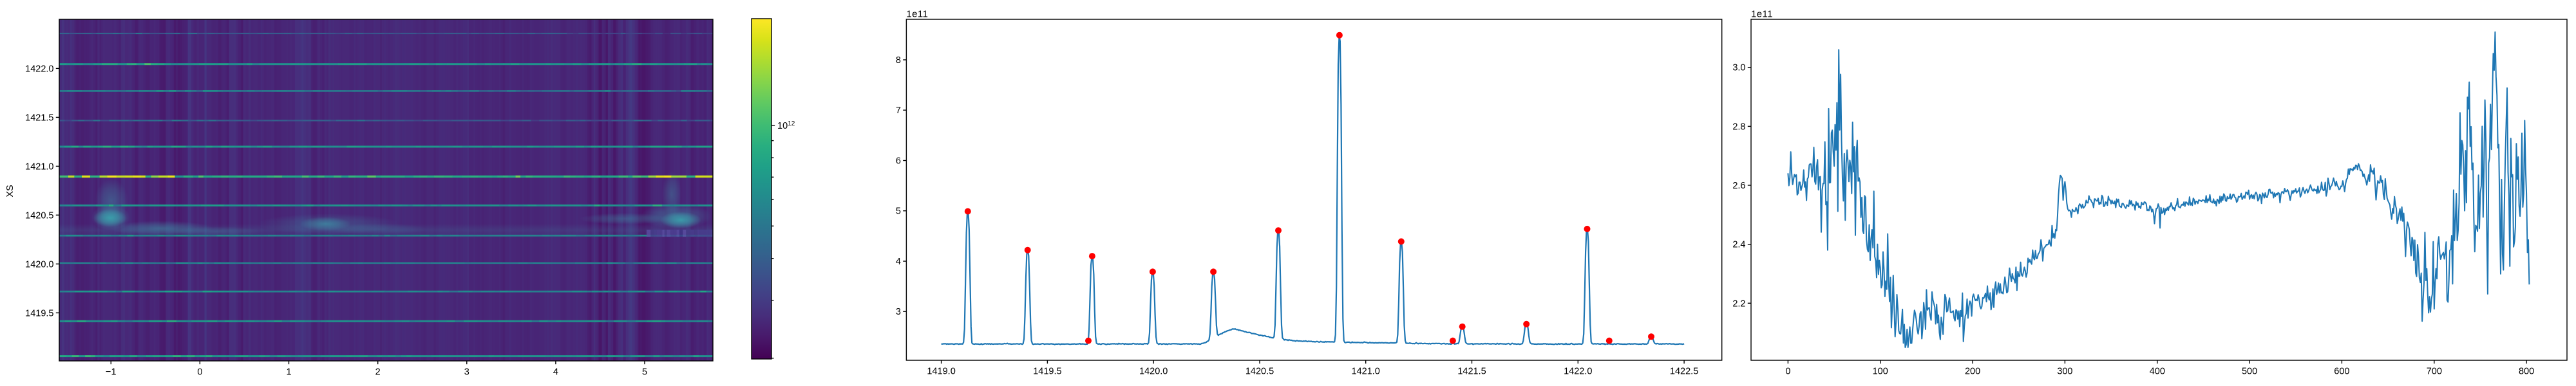  What do you see at coordinates (1684, 372) in the screenshot?
I see `svg-text: 1422.5` at bounding box center [1684, 372].